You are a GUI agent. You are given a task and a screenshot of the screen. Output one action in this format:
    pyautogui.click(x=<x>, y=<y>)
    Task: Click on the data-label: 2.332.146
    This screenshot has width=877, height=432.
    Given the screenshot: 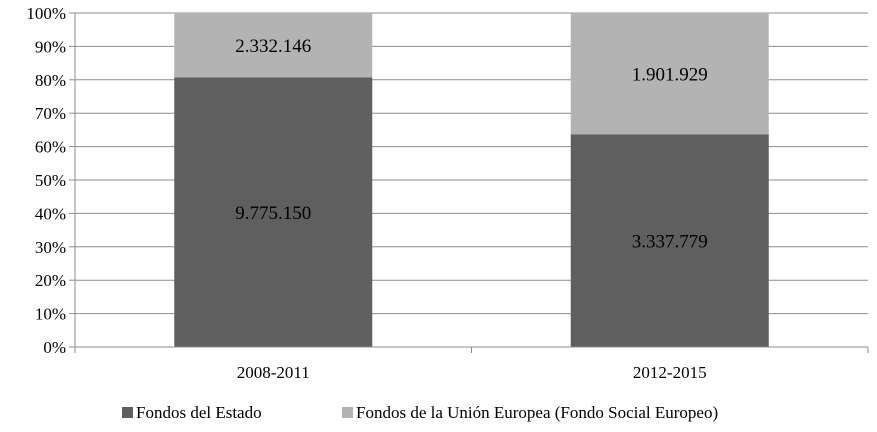 What is the action you would take?
    pyautogui.click(x=273, y=46)
    